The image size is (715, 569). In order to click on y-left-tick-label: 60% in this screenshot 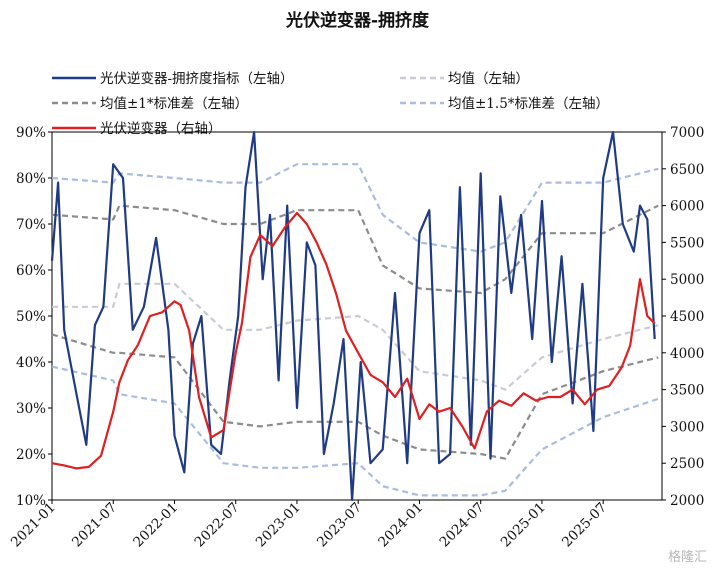, I will do `click(31, 271)`.